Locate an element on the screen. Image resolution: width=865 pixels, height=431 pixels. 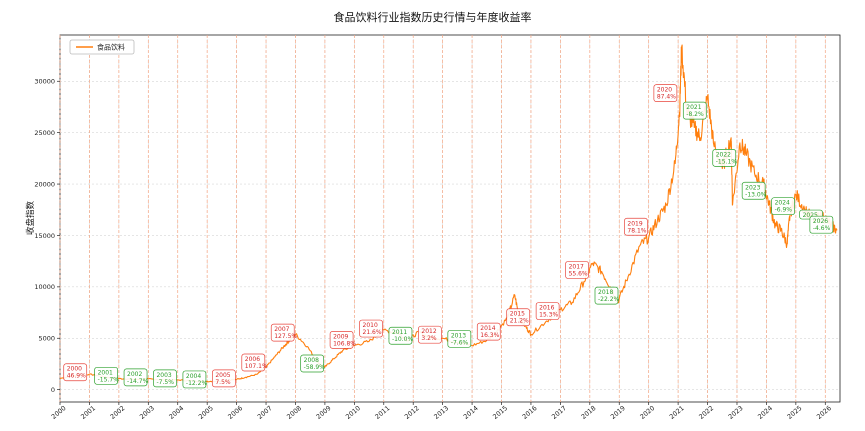
annotation-2013: 2013-7.6% is located at coordinates (459, 338).